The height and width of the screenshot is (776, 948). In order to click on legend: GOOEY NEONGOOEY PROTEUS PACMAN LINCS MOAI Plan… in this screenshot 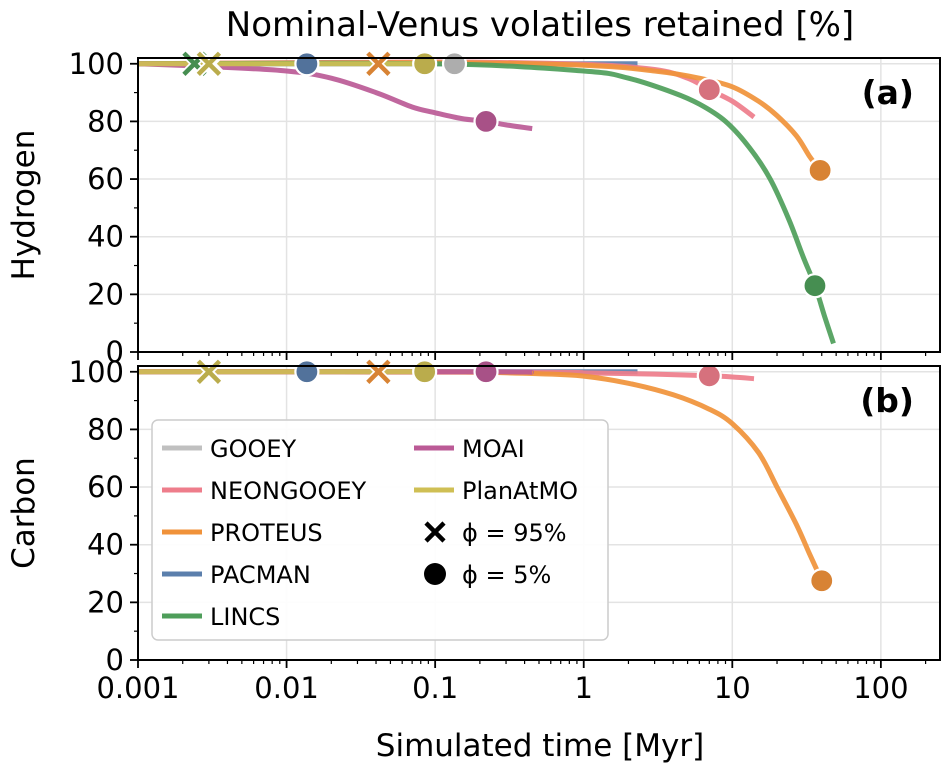, I will do `click(380, 530)`.